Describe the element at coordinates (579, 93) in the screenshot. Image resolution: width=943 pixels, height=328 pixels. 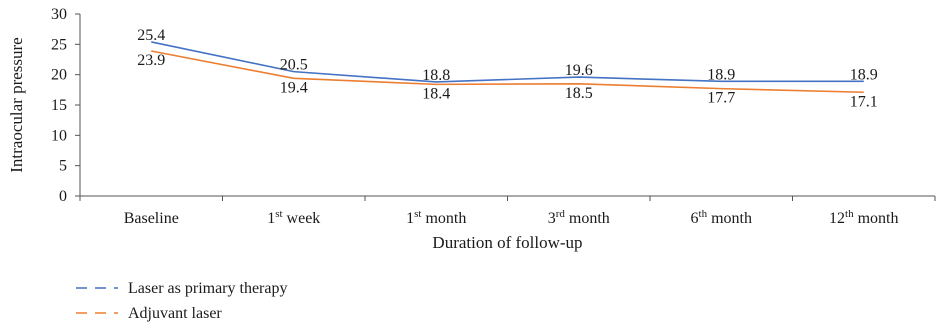
I see `data-label: 18.5` at that location.